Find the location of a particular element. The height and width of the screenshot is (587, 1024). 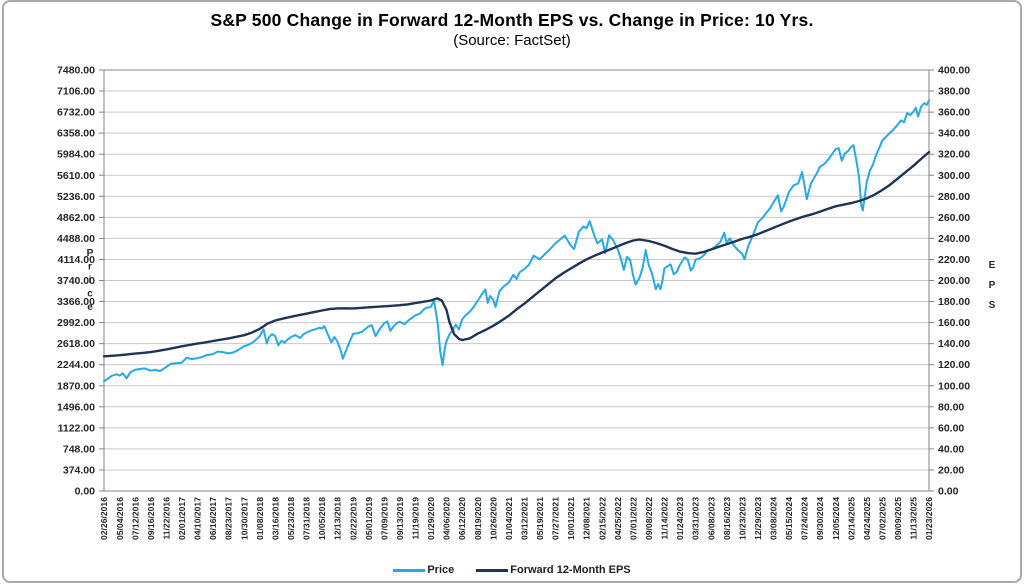

legend-item-price: Price is located at coordinates (423, 570).